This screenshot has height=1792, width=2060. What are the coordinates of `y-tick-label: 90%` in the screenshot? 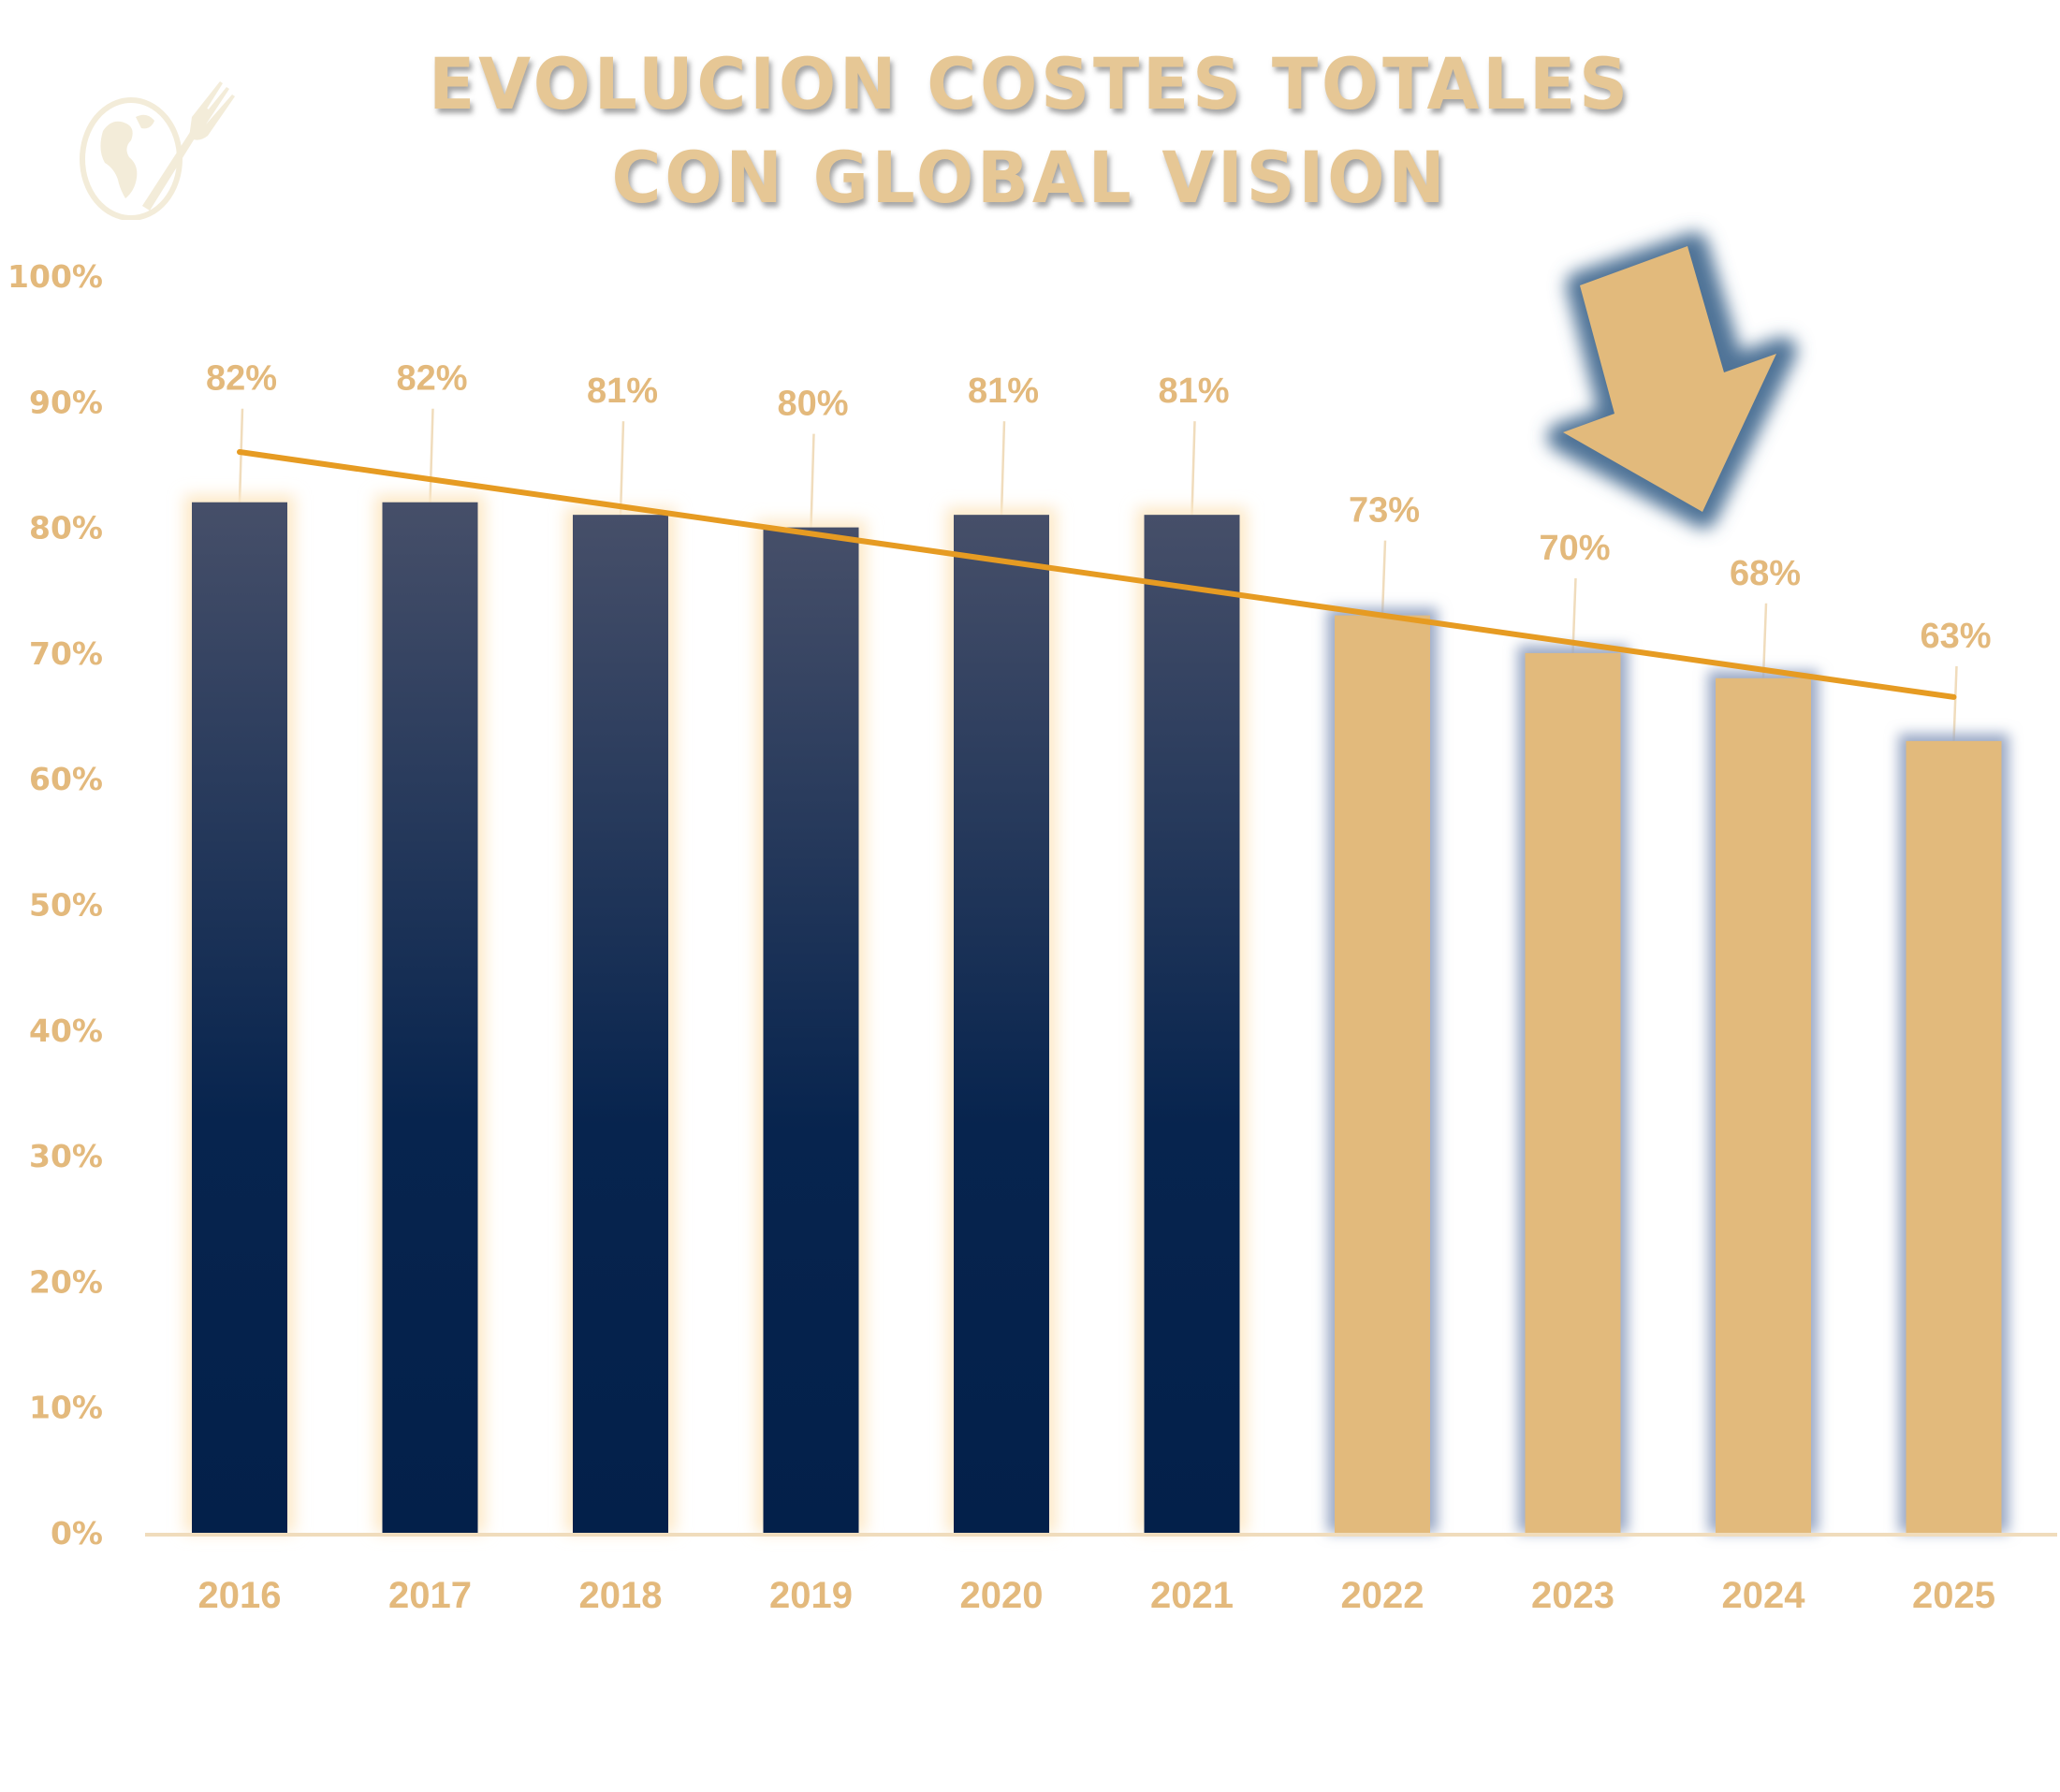 It's located at (66, 402).